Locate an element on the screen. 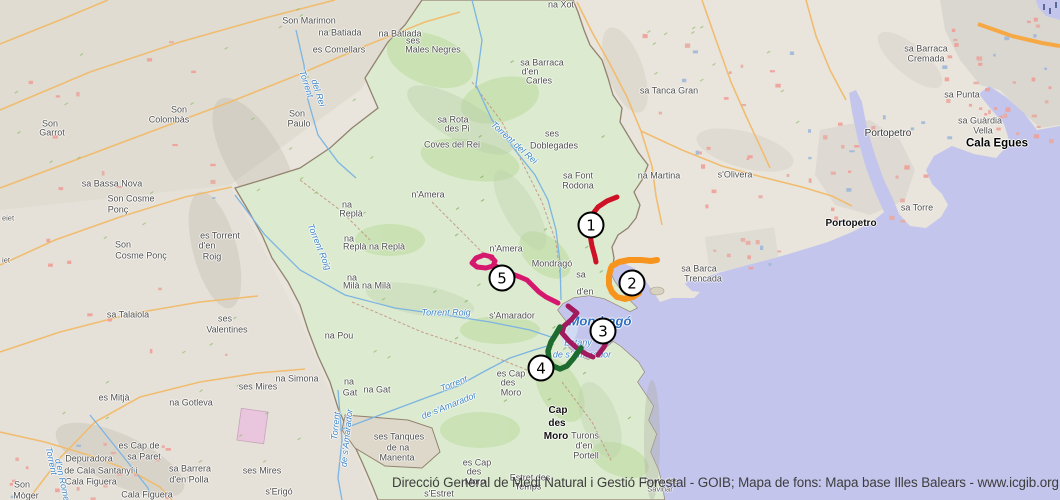  map-label: na Gat is located at coordinates (377, 389).